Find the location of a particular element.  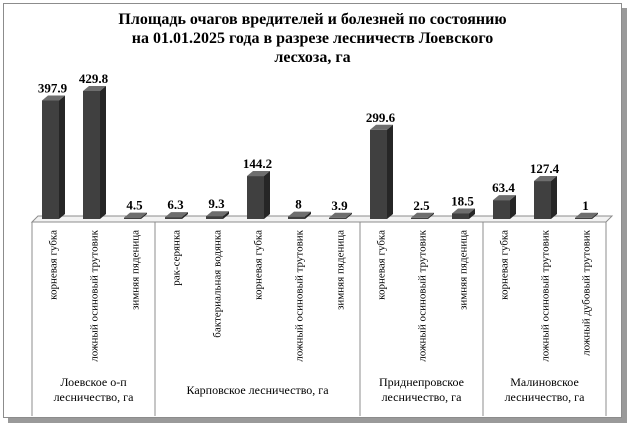

data-label: 127.4 is located at coordinates (545, 168).